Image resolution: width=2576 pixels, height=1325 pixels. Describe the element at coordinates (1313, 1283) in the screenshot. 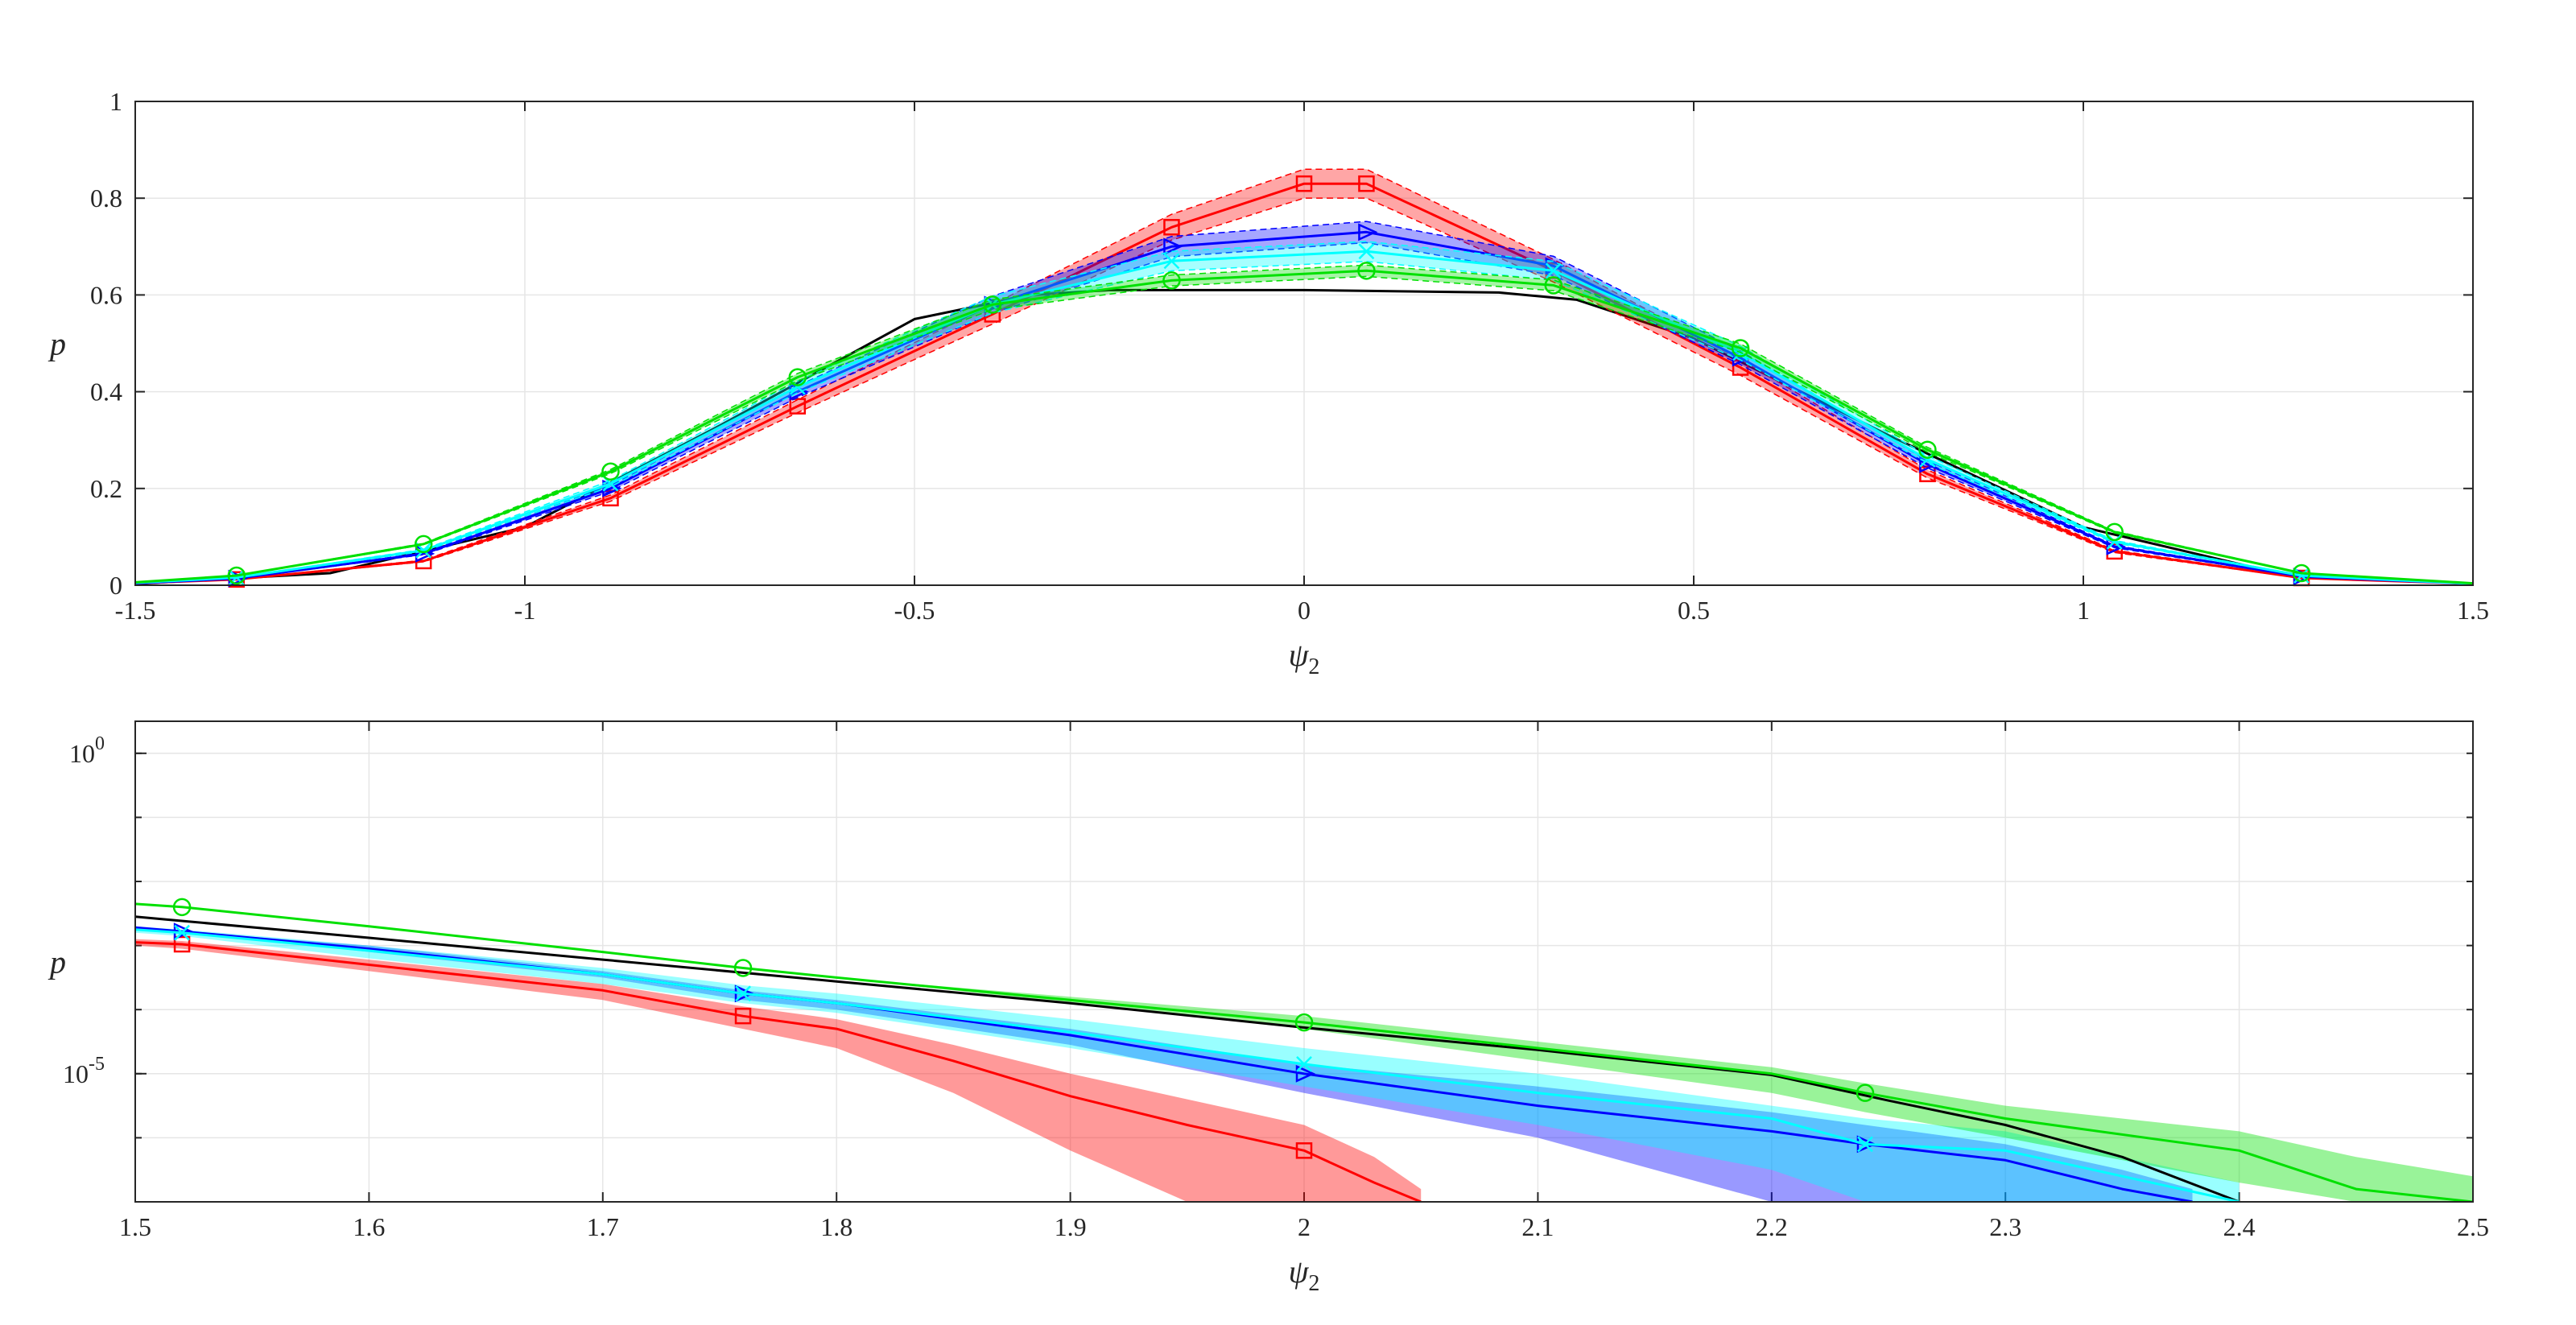

I see `bottom-x-axis-label-sub: 2` at that location.